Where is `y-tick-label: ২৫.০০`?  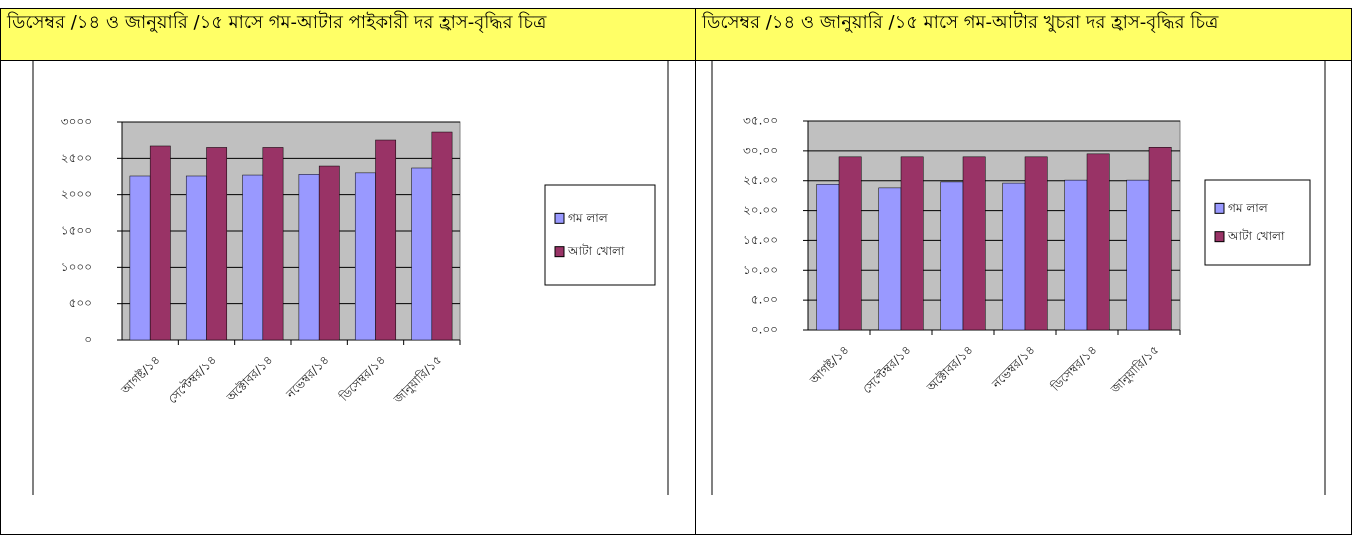 y-tick-label: ২৫.০০ is located at coordinates (760, 180).